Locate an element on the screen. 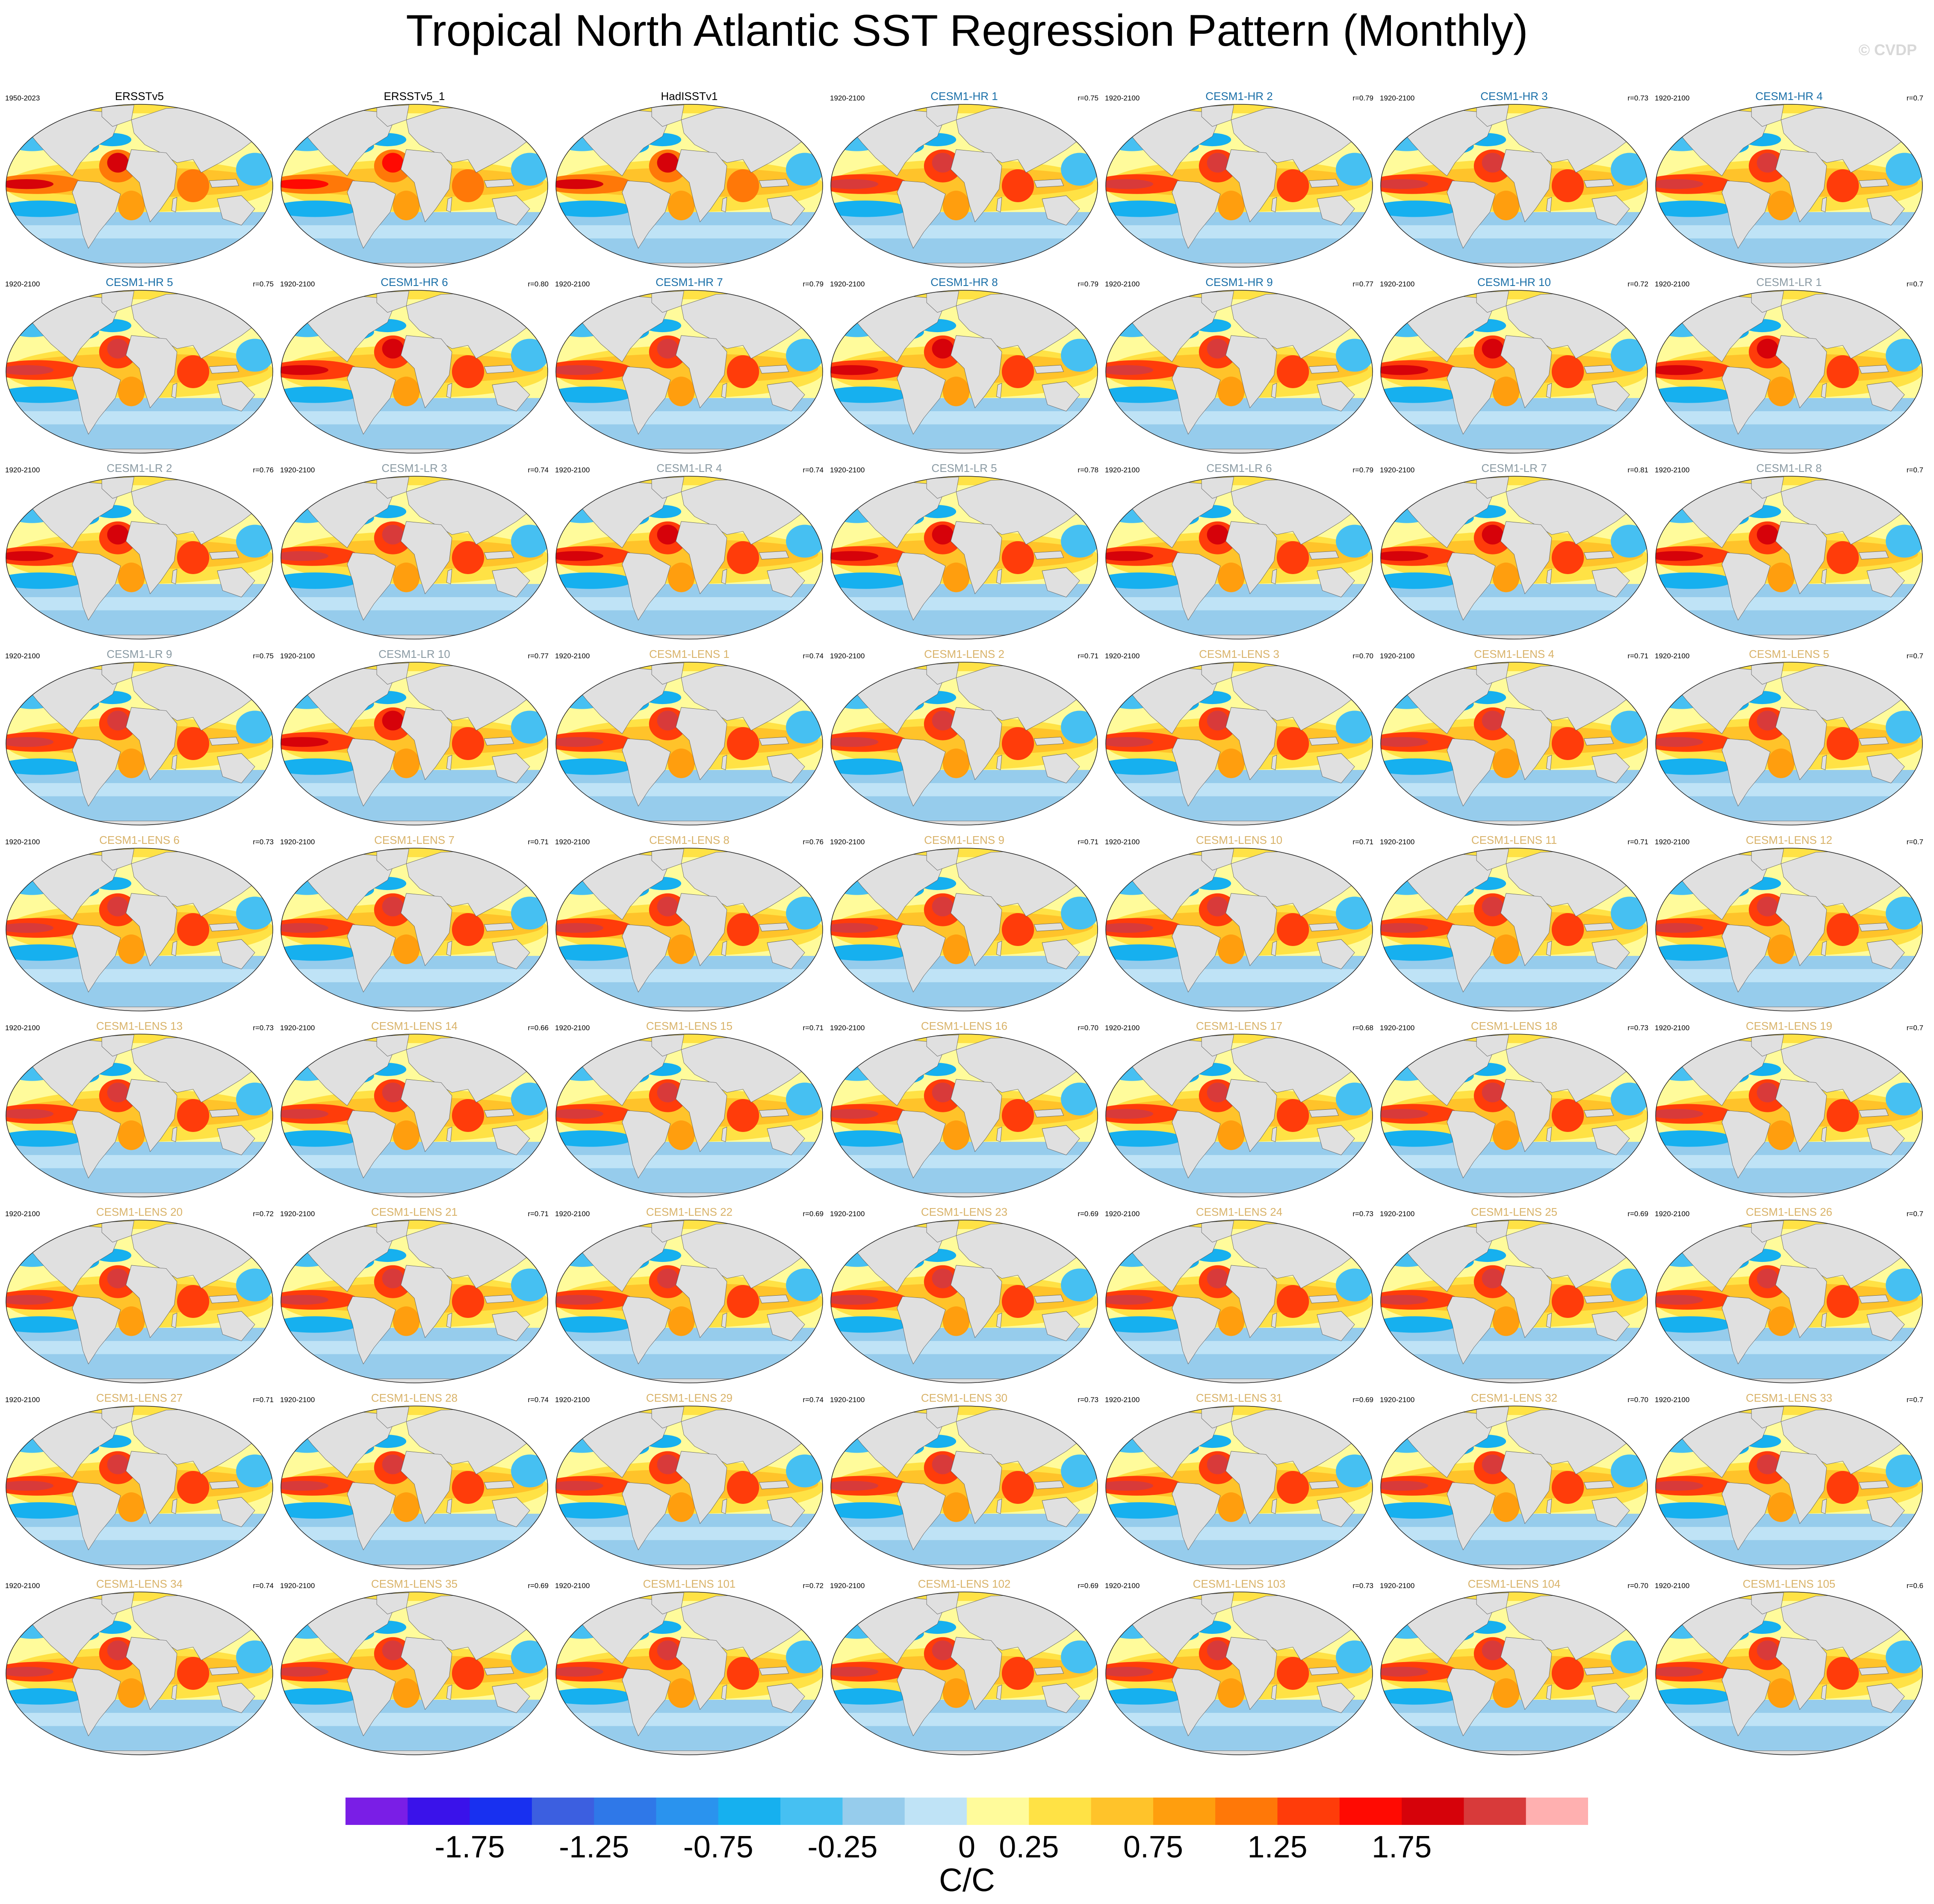  map-panel-55: CESM1-LENS 32 1920-2100 r=0.70 is located at coordinates (1514, 1481).